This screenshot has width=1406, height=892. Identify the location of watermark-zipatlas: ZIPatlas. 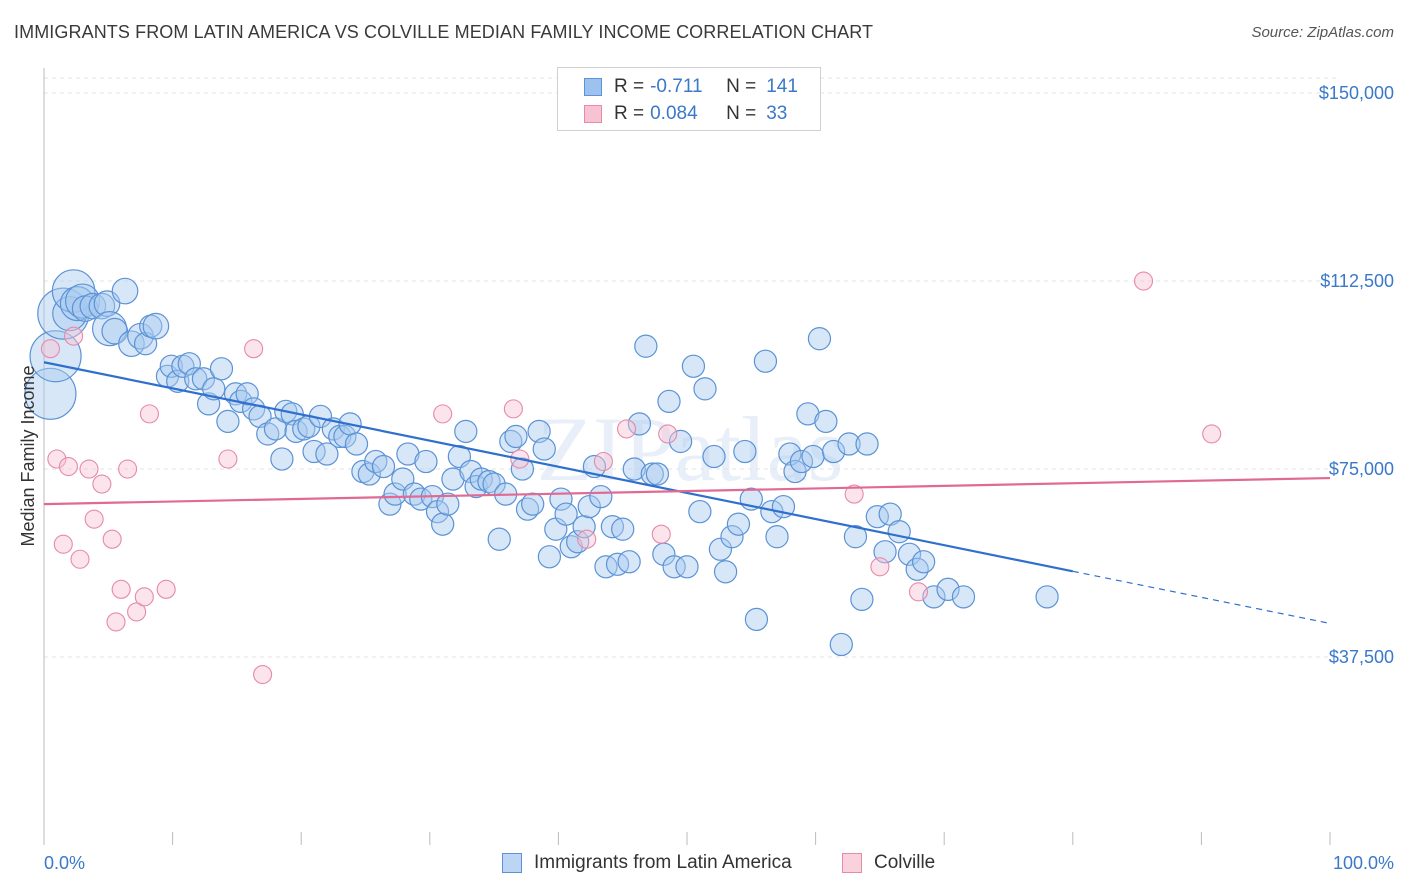
(690, 449).